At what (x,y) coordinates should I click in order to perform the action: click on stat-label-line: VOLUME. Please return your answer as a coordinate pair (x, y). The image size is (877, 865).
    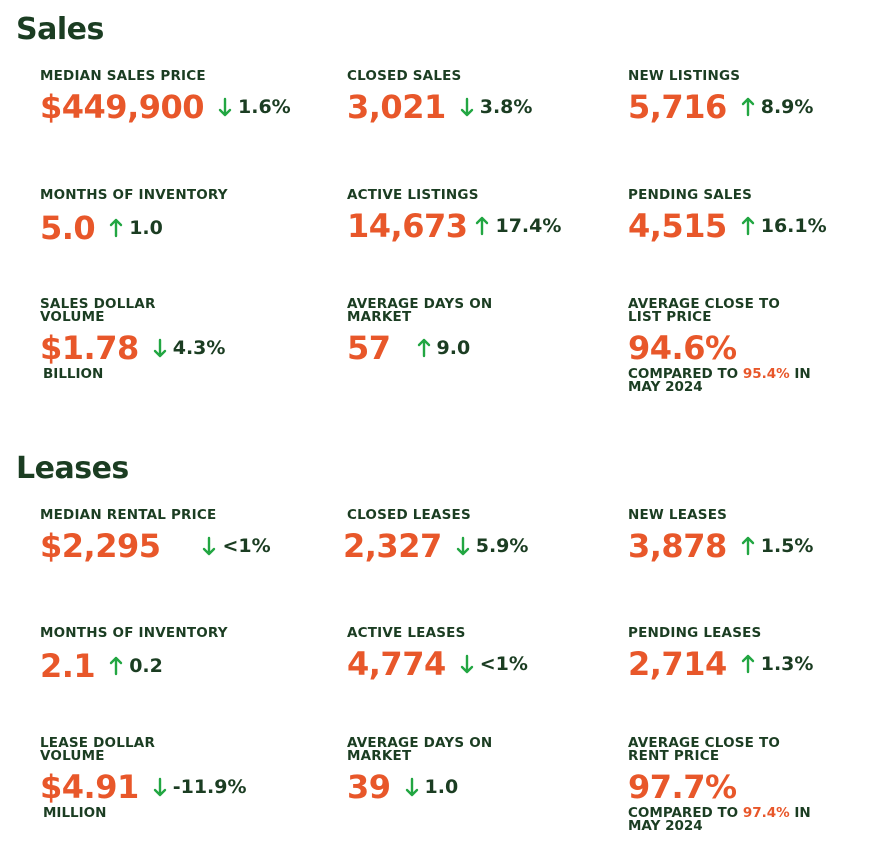
    Looking at the image, I should click on (72, 756).